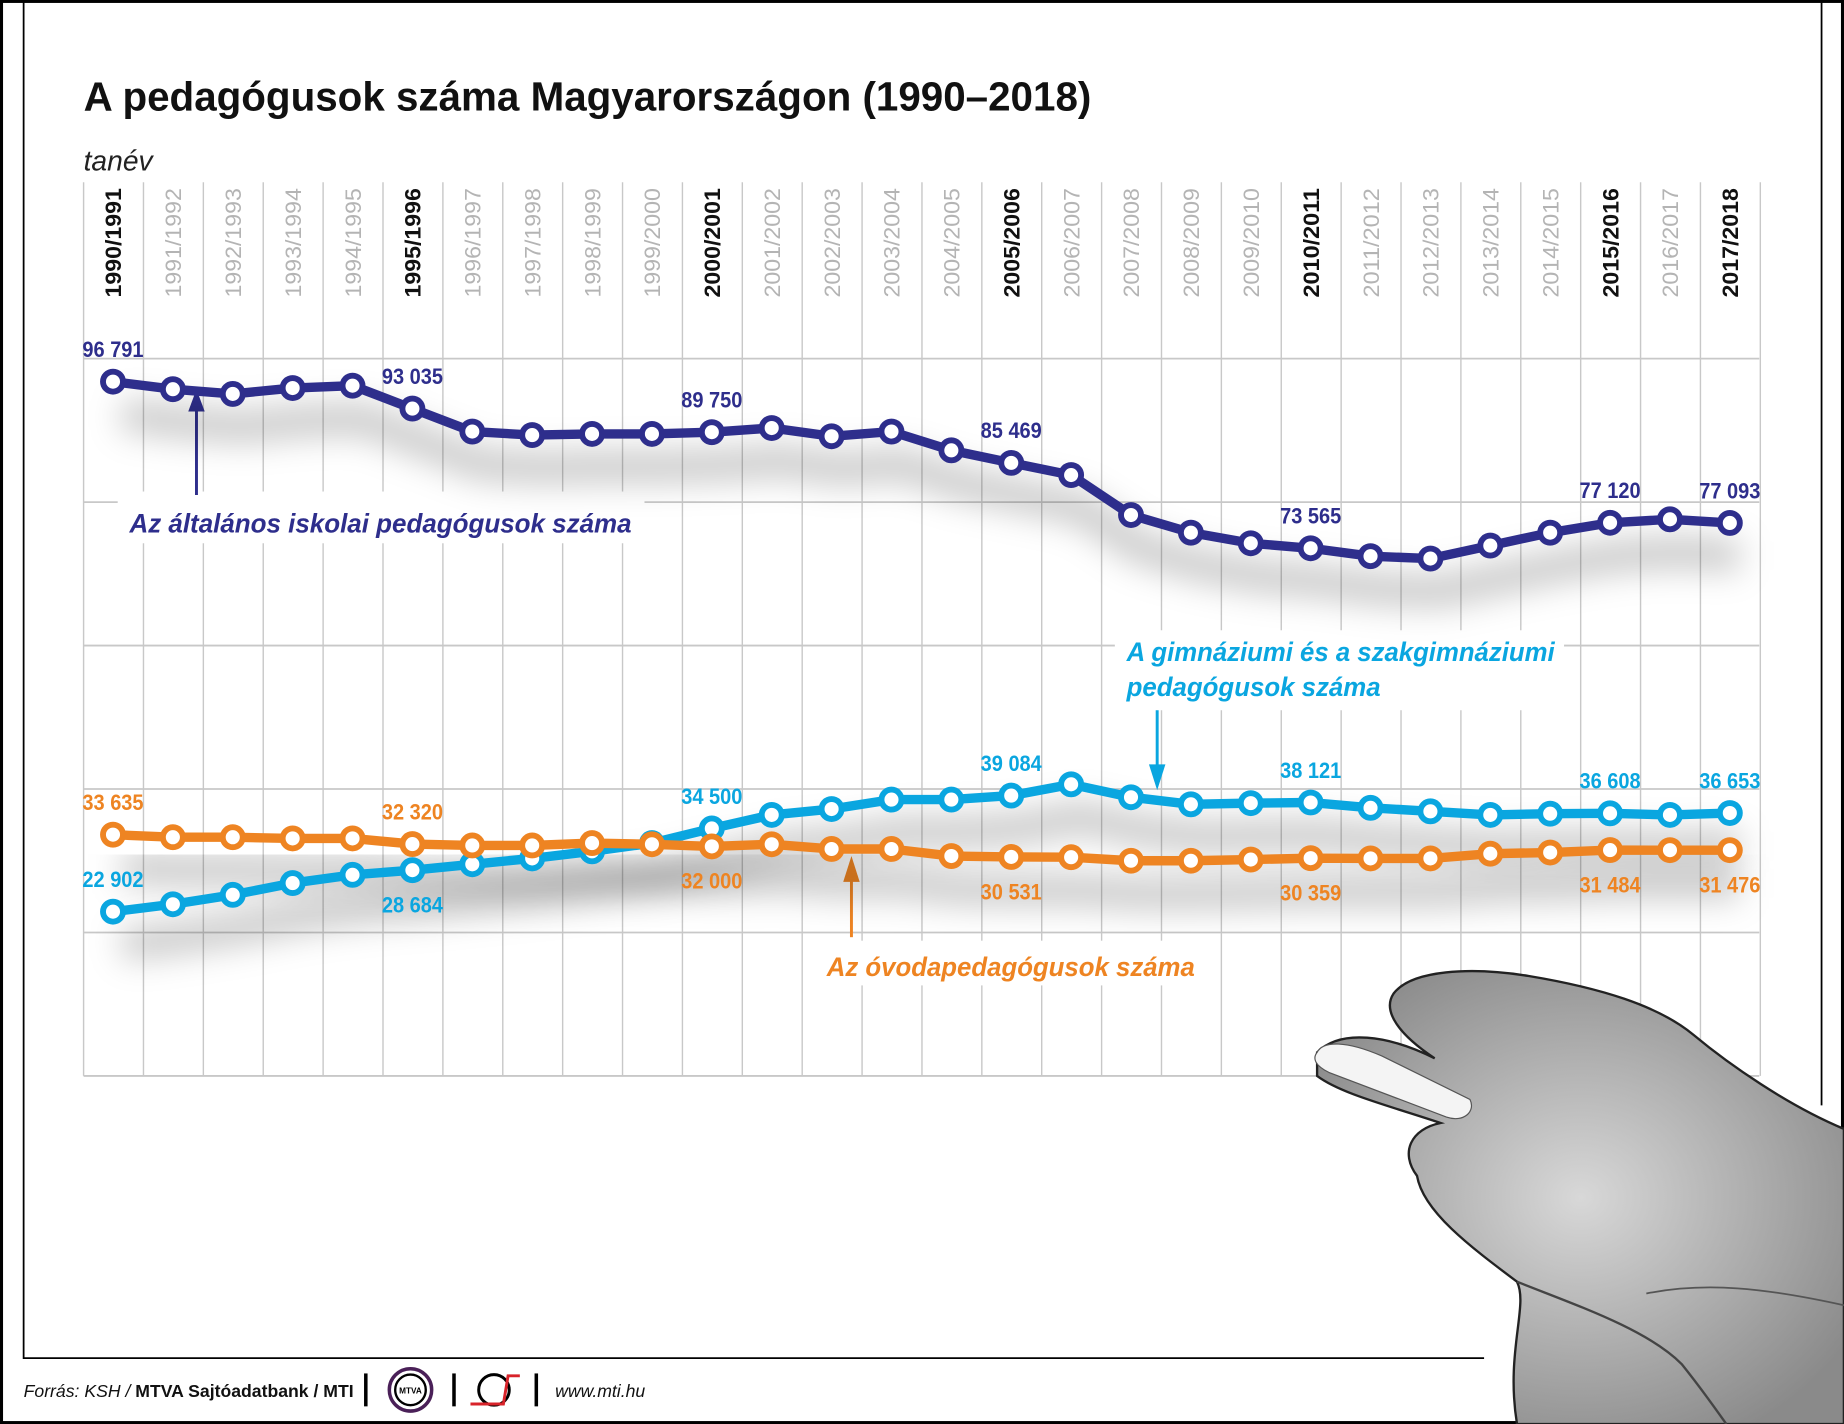 Image resolution: width=1844 pixels, height=1424 pixels. What do you see at coordinates (1012, 763) in the screenshot?
I see `data-label: 39 084` at bounding box center [1012, 763].